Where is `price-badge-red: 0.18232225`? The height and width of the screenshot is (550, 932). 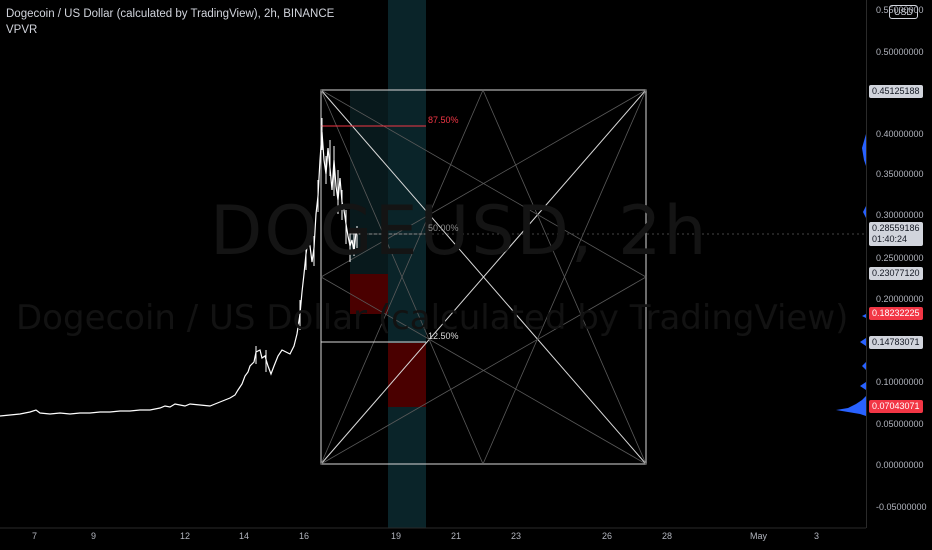
price-badge-red: 0.18232225 is located at coordinates (896, 313).